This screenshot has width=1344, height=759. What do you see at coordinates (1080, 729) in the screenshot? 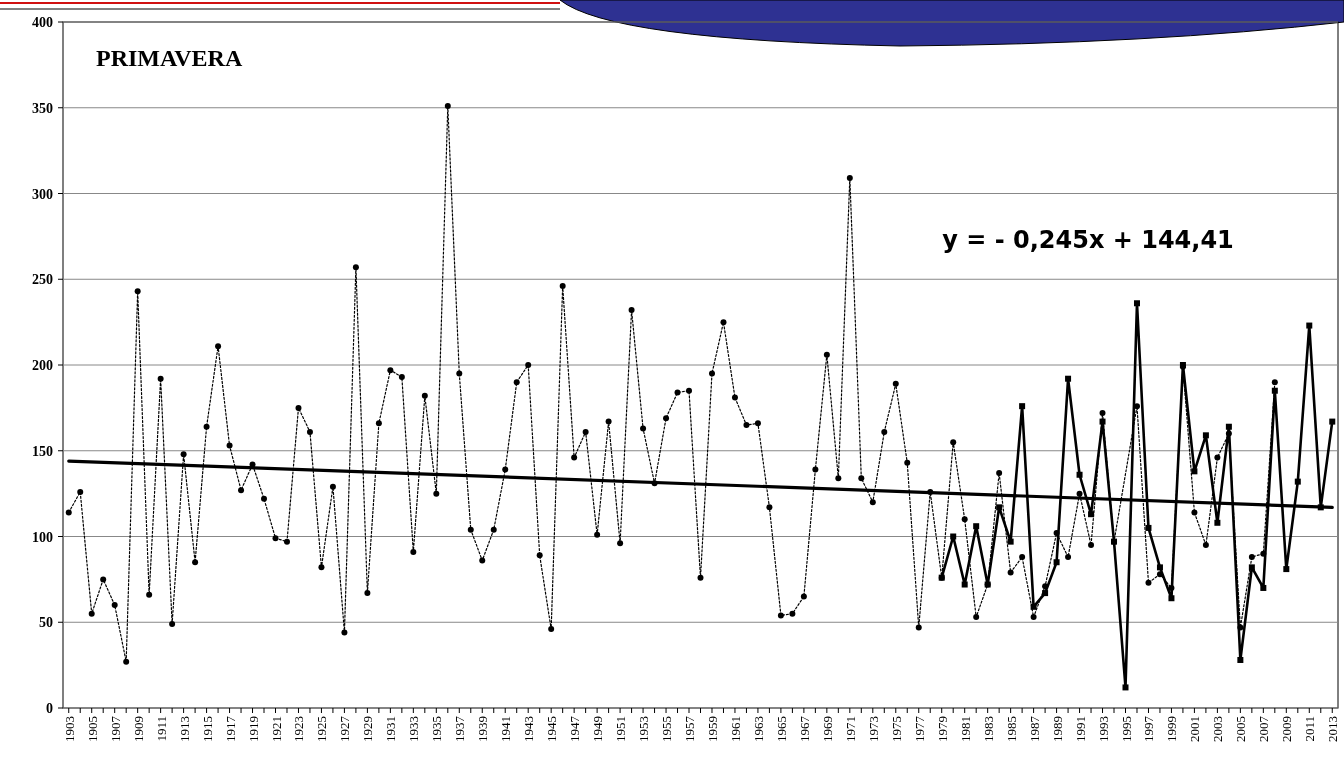
I see `x-tick-label: 1991` at bounding box center [1080, 729].